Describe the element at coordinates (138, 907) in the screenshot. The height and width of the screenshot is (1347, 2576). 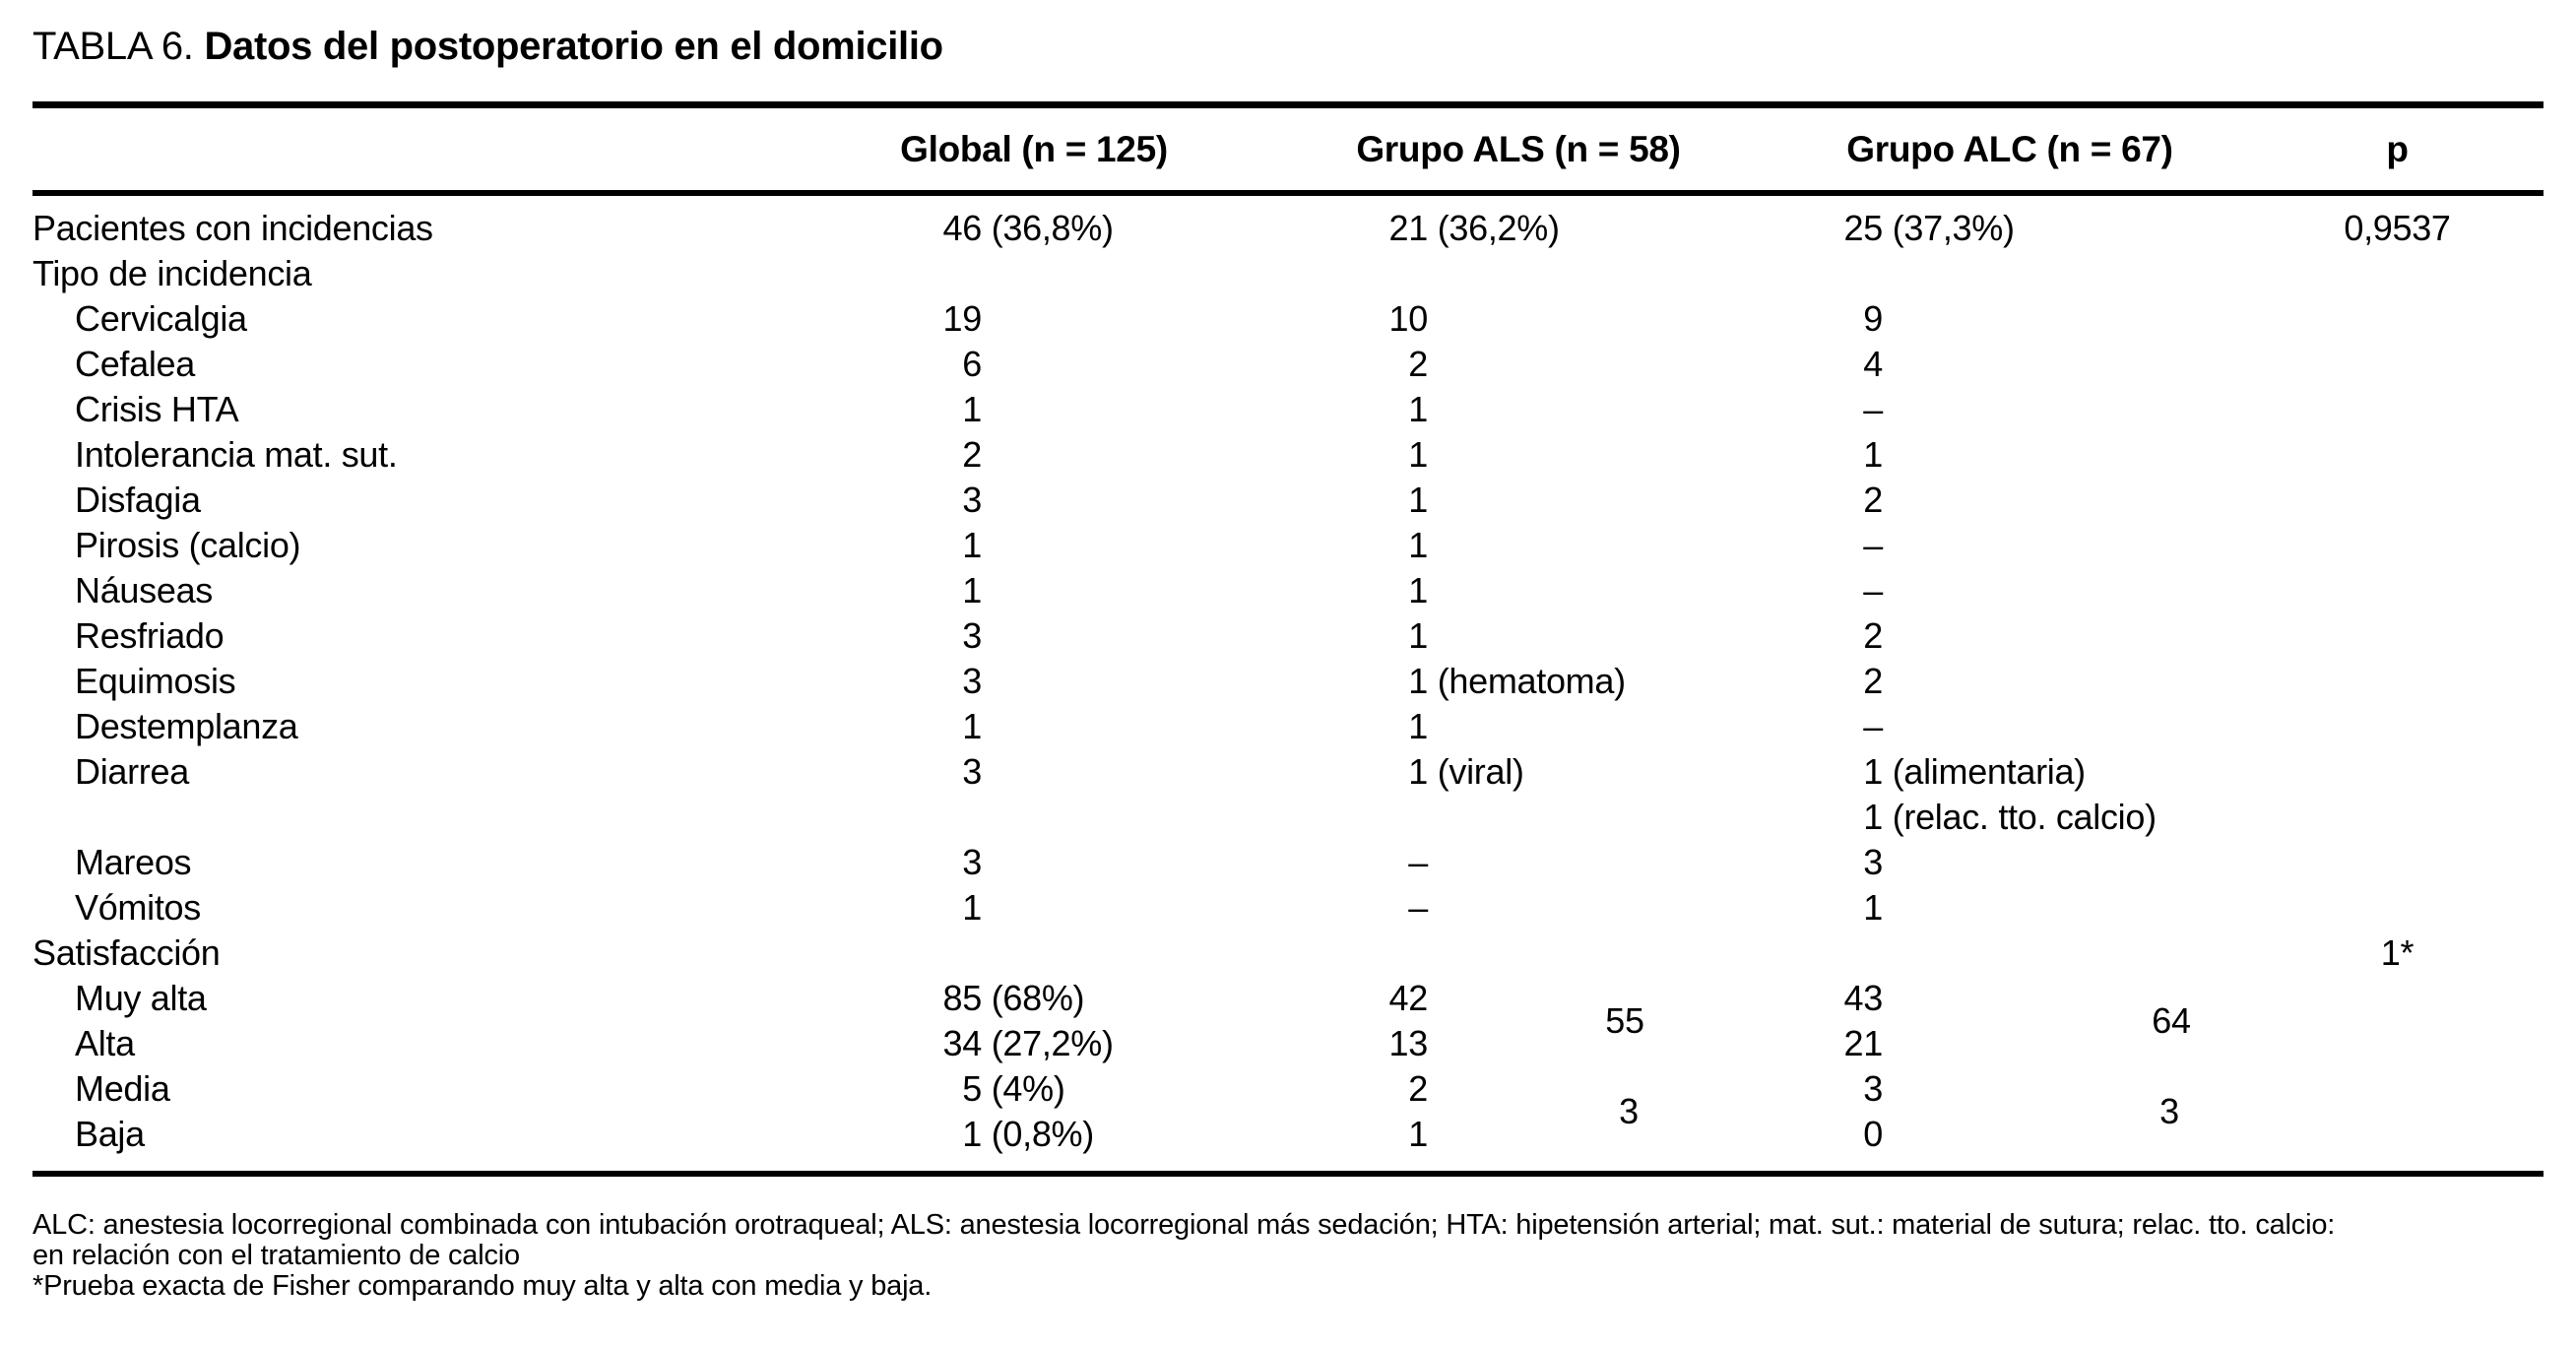
I see `row-label: Vómitos` at that location.